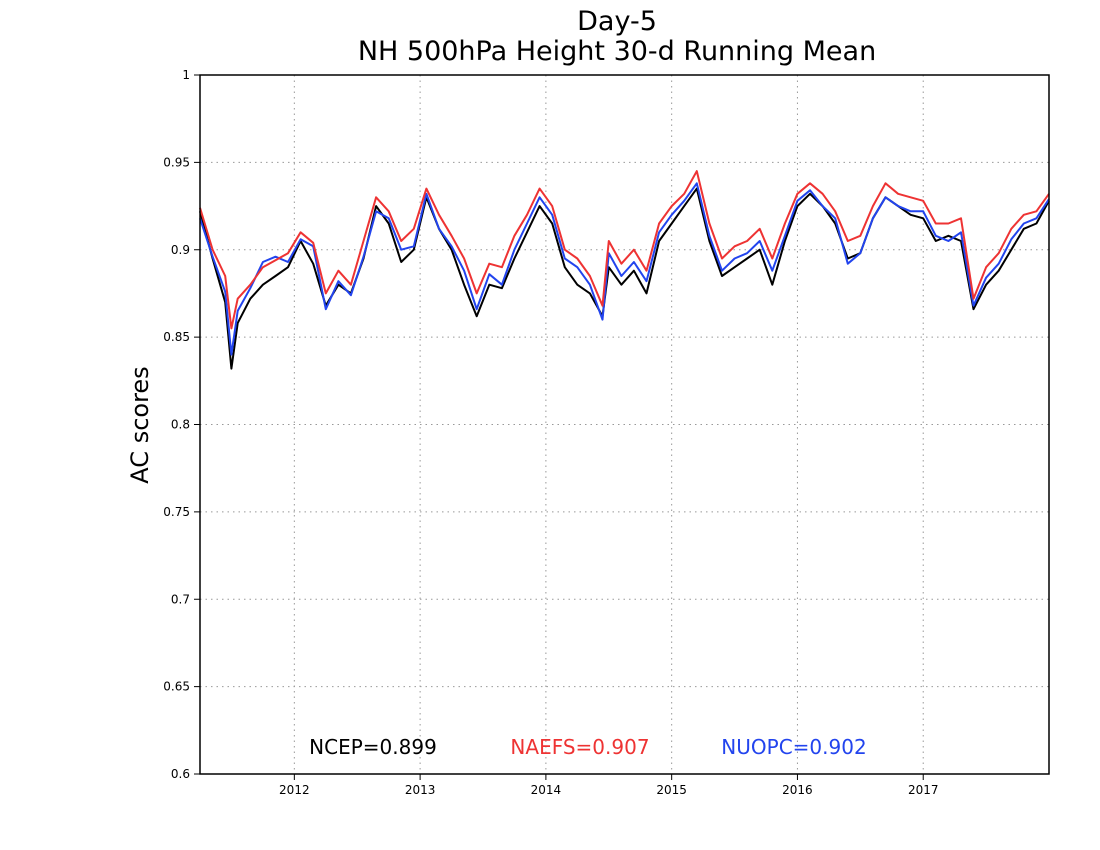 The image size is (1100, 850). What do you see at coordinates (793, 747) in the screenshot?
I see `nuopc-score-label: NUOPC=0.902` at bounding box center [793, 747].